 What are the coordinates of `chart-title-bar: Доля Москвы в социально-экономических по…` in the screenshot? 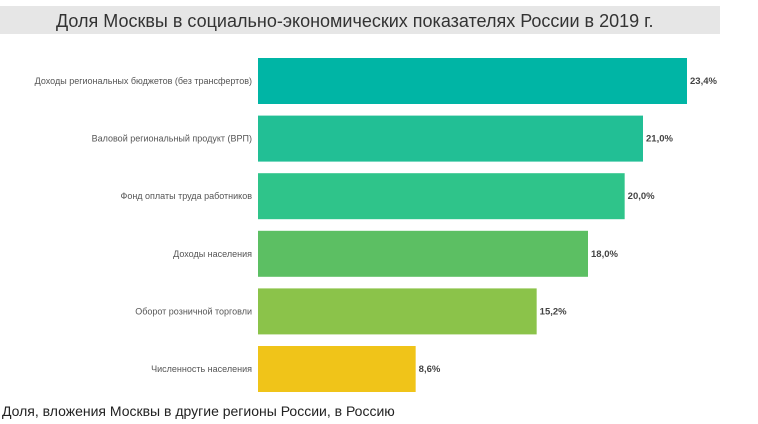 It's located at (360, 20).